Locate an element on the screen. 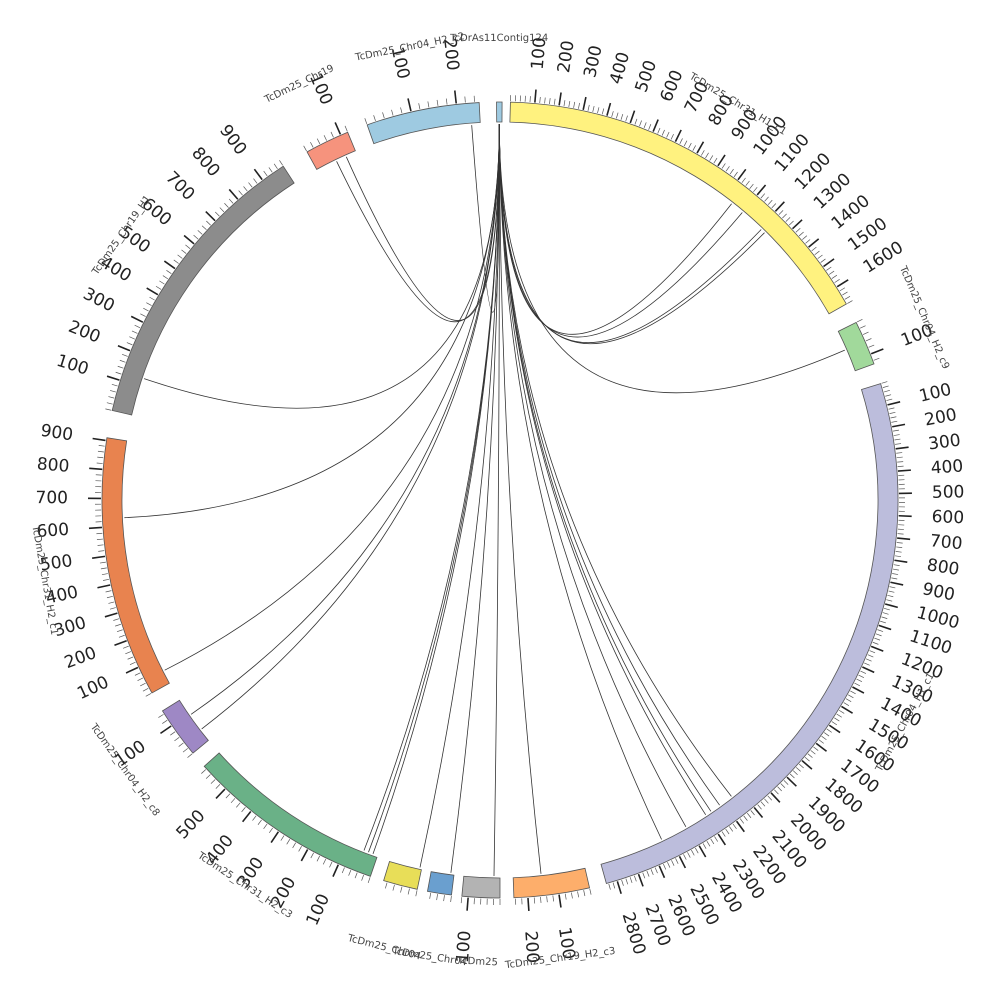  segment-chr19h2c3 is located at coordinates (551, 883).